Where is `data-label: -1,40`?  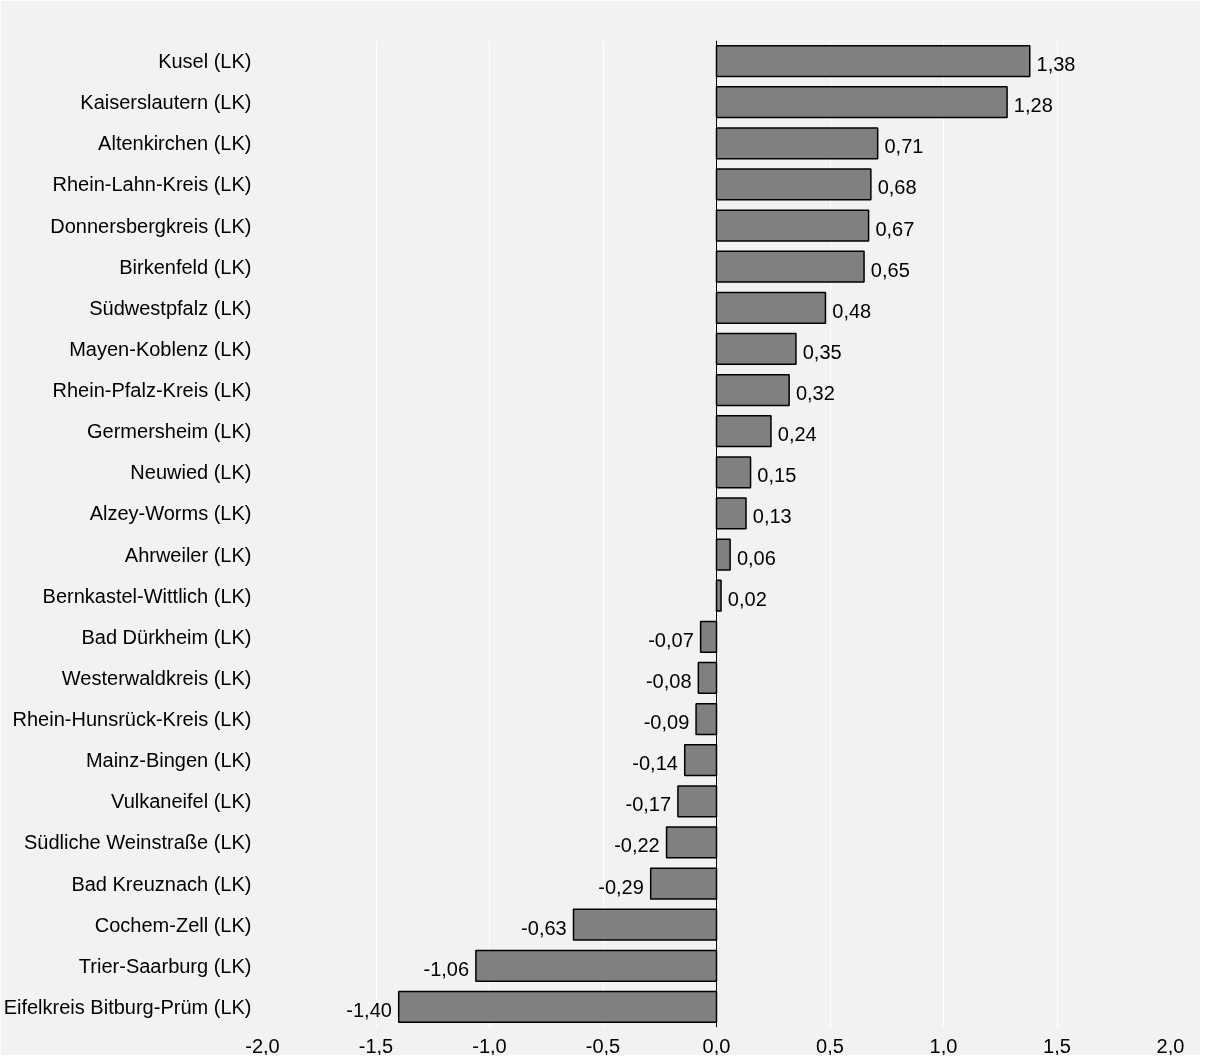 data-label: -1,40 is located at coordinates (369, 1009).